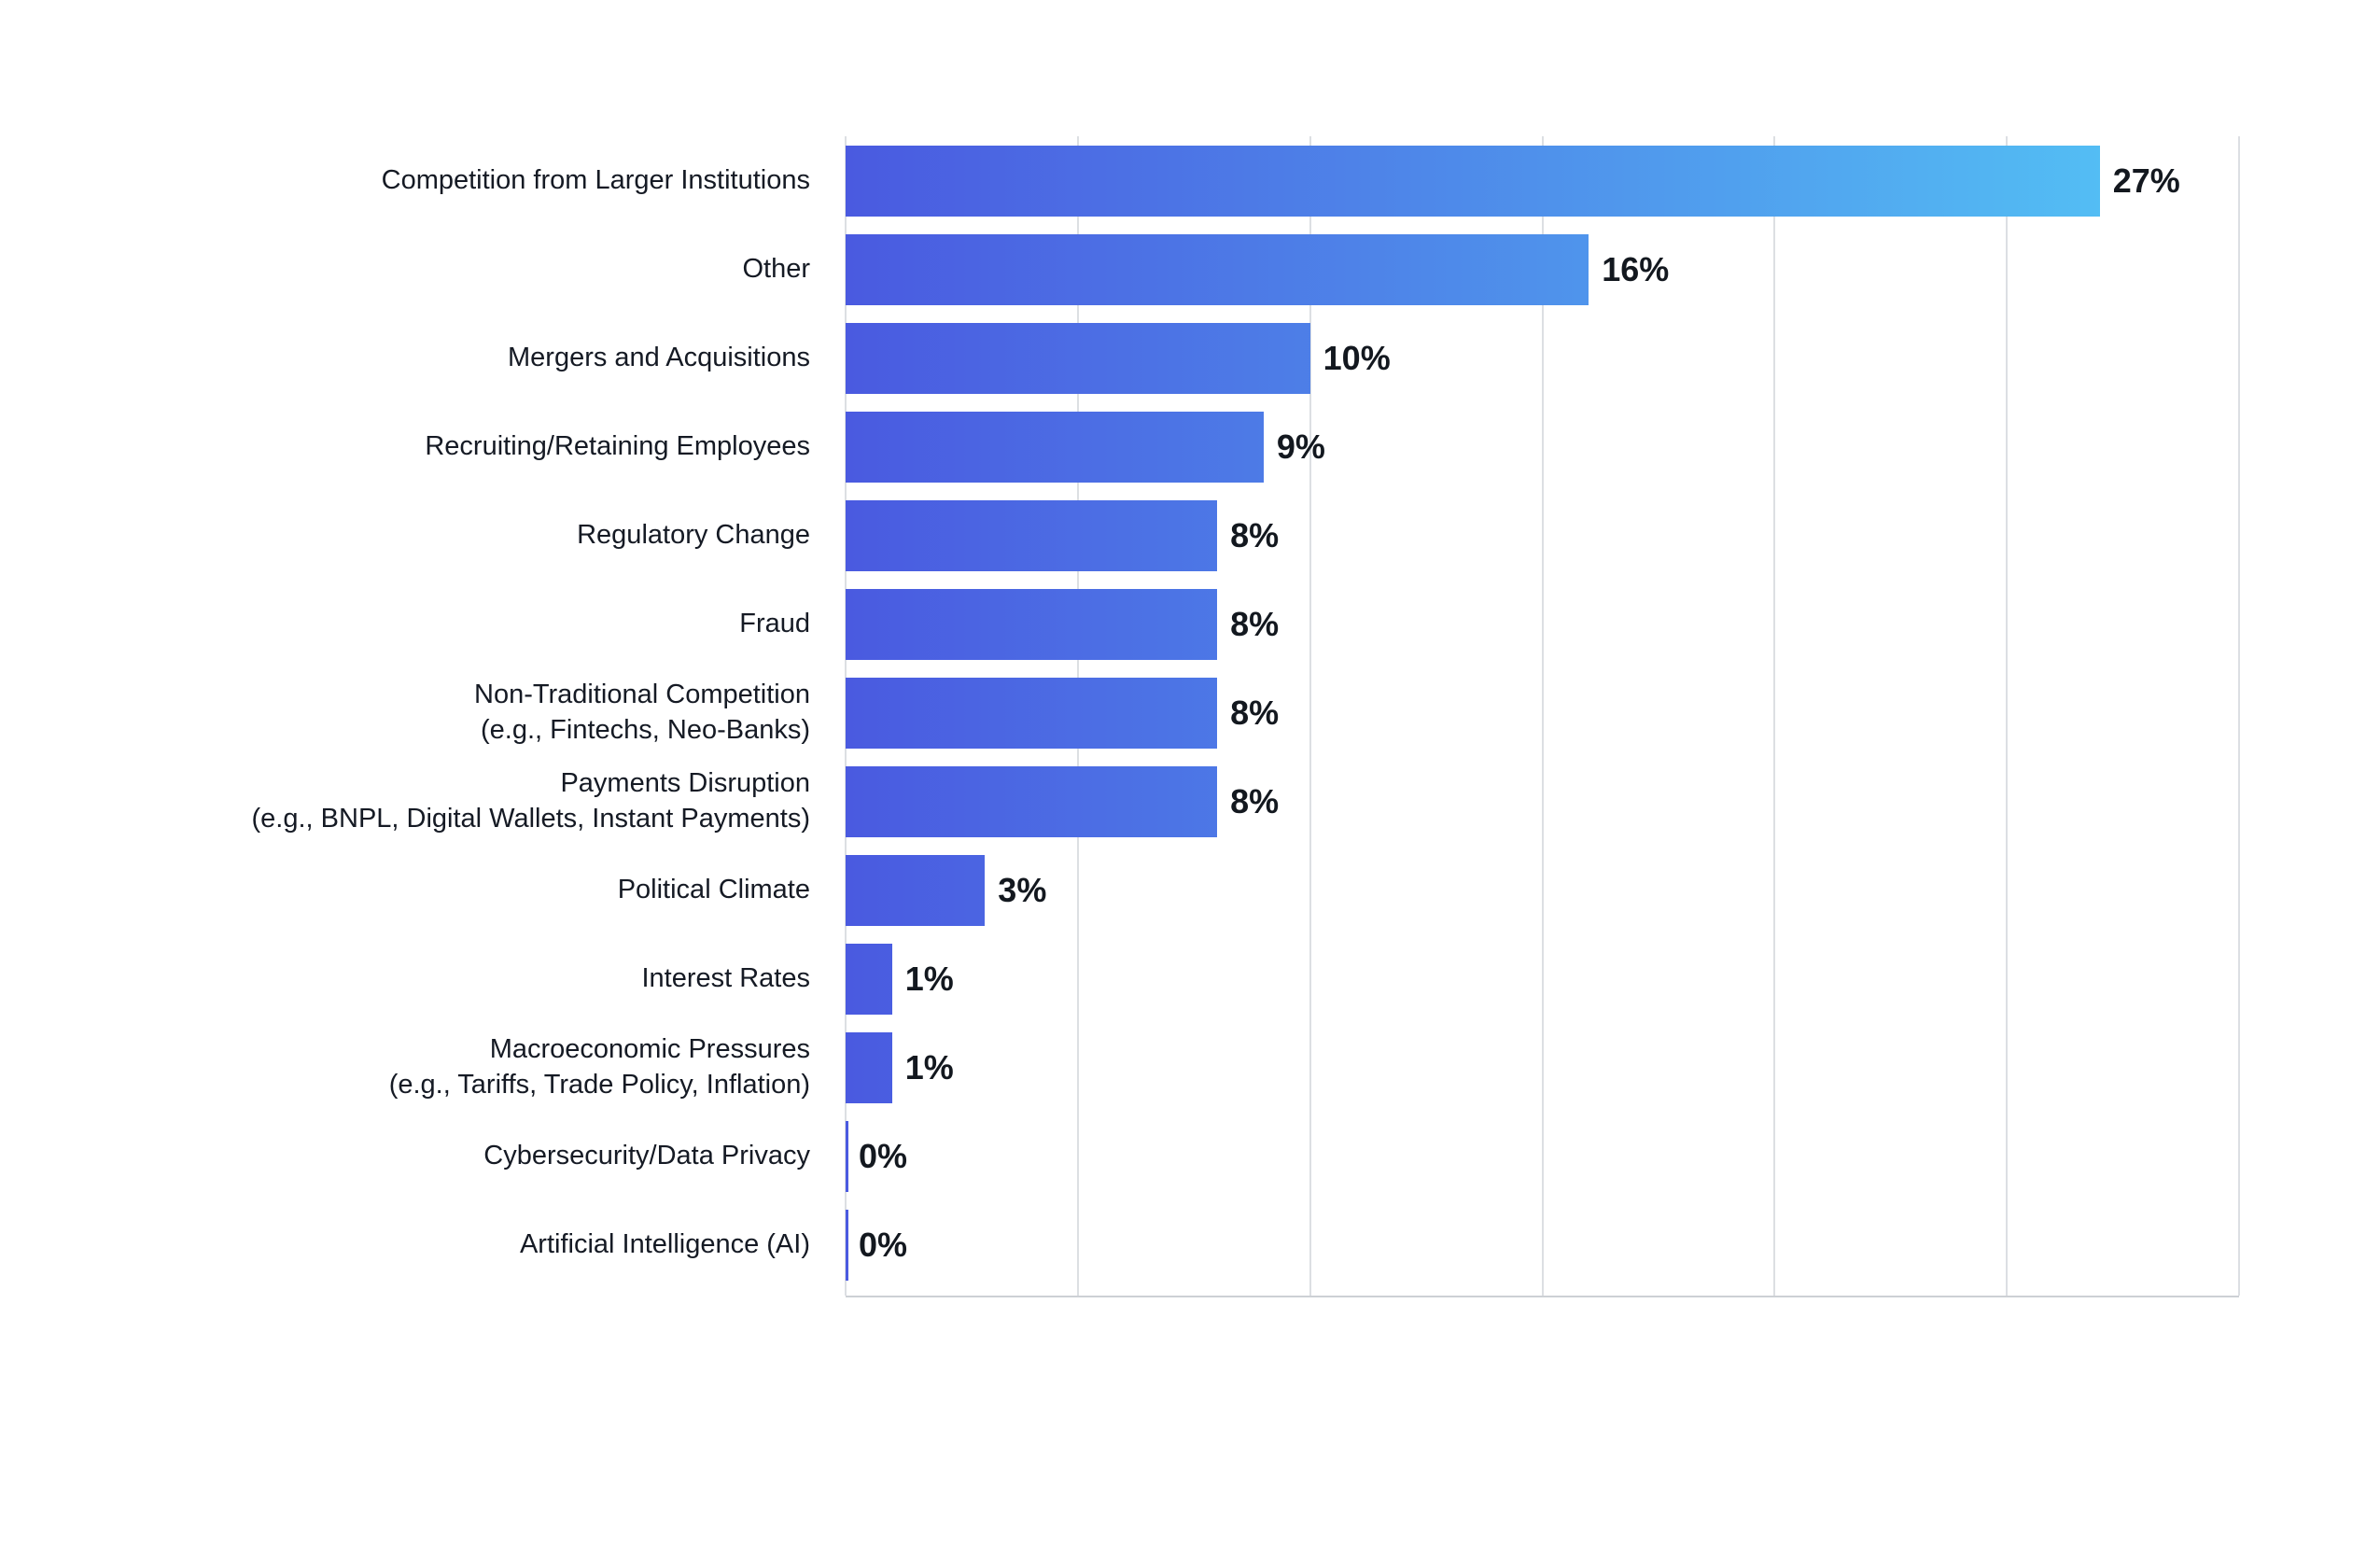 This screenshot has width=2380, height=1542. What do you see at coordinates (1300, 446) in the screenshot?
I see `value-label: 9%` at bounding box center [1300, 446].